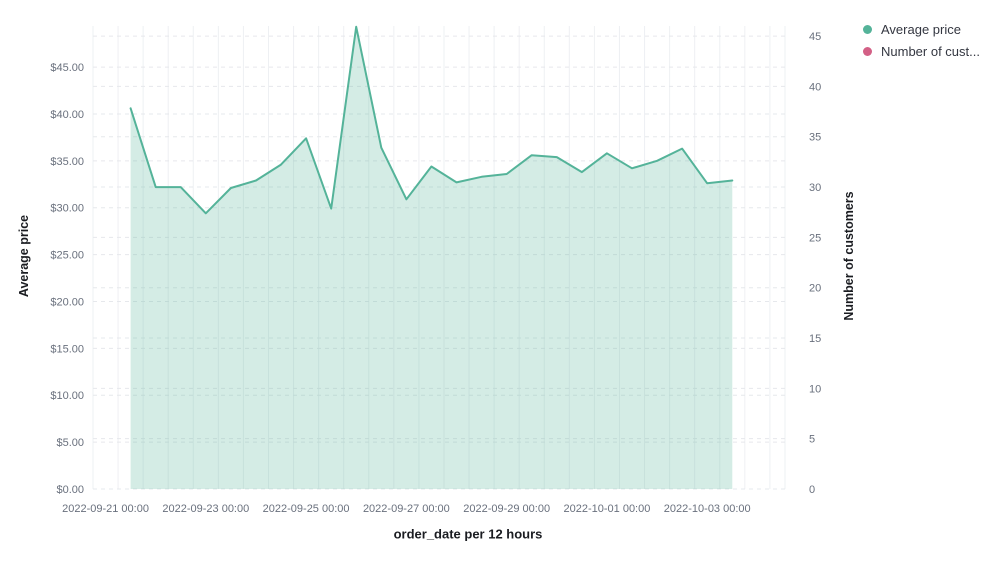  I want to click on x-tick-label: 2022-09-27 00:00, so click(406, 509).